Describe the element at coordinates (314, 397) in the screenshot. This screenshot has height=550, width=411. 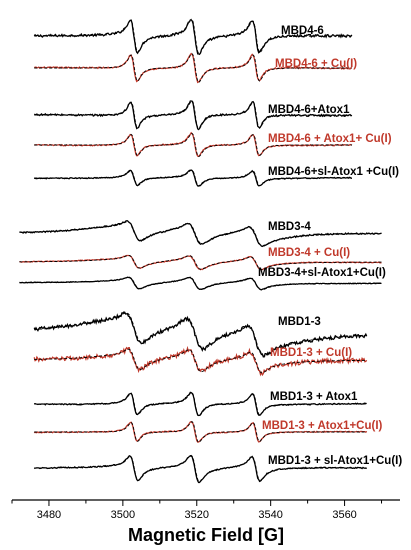
I see `series-label: MBD1-3 + Atox1` at that location.